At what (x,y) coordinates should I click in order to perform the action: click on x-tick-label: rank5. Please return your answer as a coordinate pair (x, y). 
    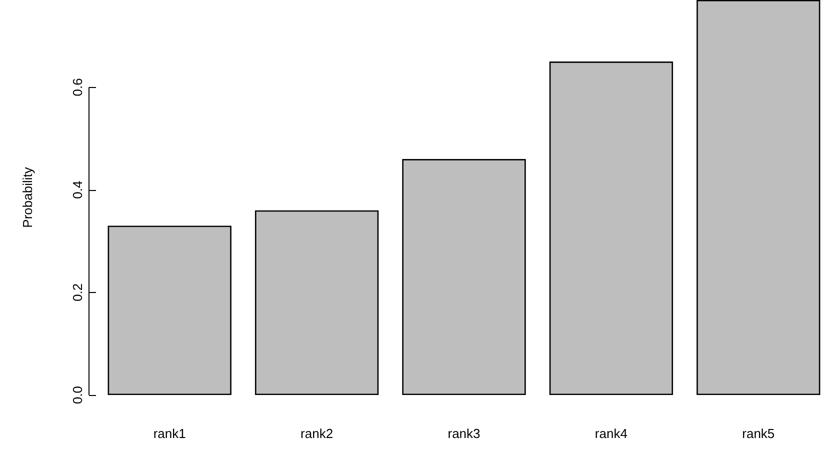
    Looking at the image, I should click on (758, 433).